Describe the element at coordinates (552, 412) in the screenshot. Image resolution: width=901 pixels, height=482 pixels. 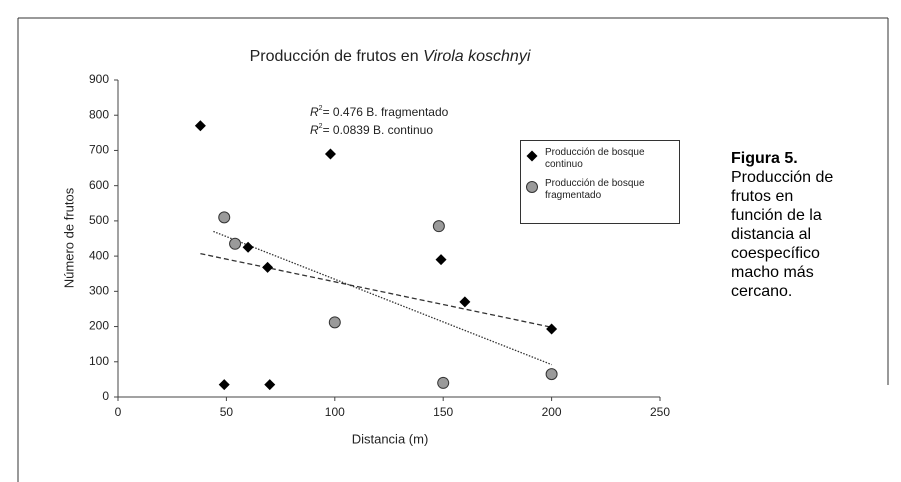
I see `x-tick-label: 200` at that location.